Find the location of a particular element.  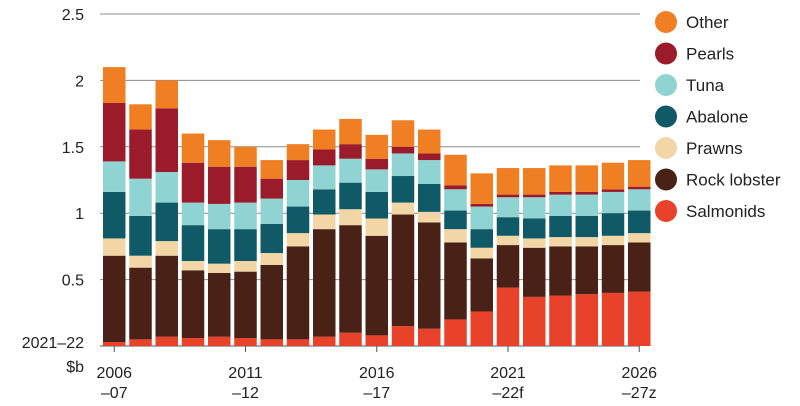

x-tick-label: 2006 is located at coordinates (114, 373).